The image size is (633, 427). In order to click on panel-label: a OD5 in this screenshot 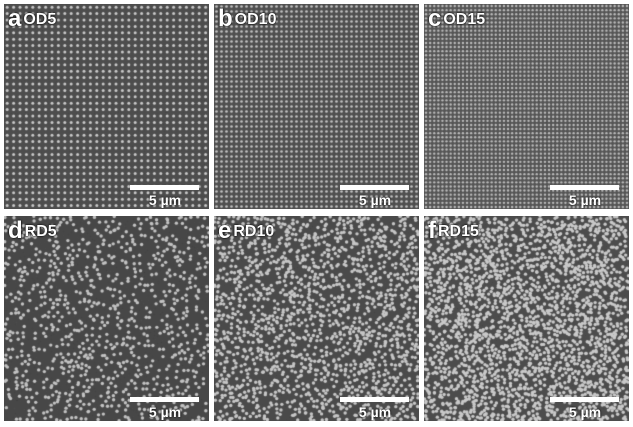, I will do `click(32, 19)`.